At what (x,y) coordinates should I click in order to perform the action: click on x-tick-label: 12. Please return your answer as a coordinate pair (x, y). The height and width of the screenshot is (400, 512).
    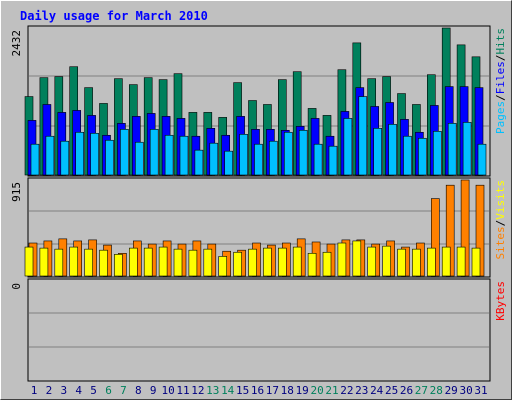
    Looking at the image, I should click on (197, 390).